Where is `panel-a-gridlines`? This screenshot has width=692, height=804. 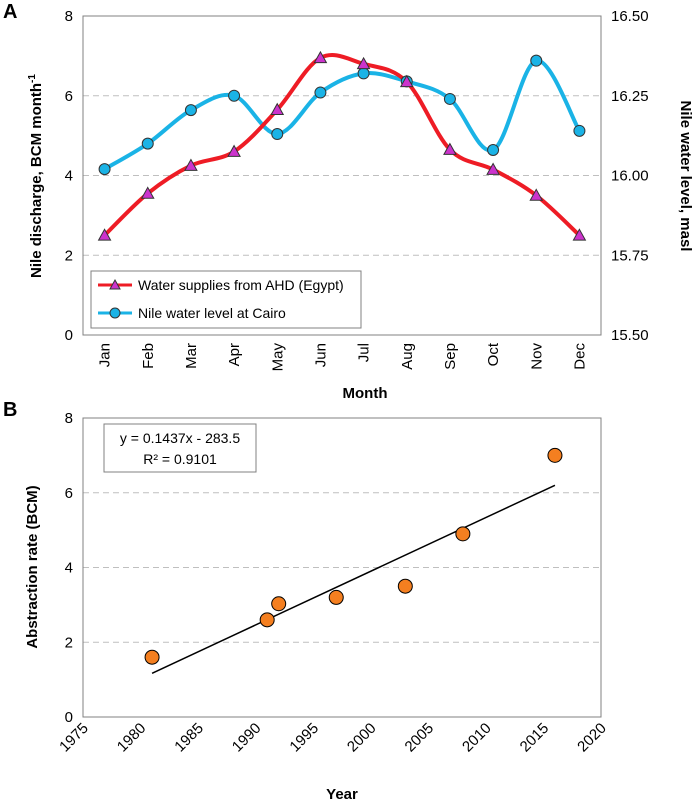 panel-a-gridlines is located at coordinates (342, 175).